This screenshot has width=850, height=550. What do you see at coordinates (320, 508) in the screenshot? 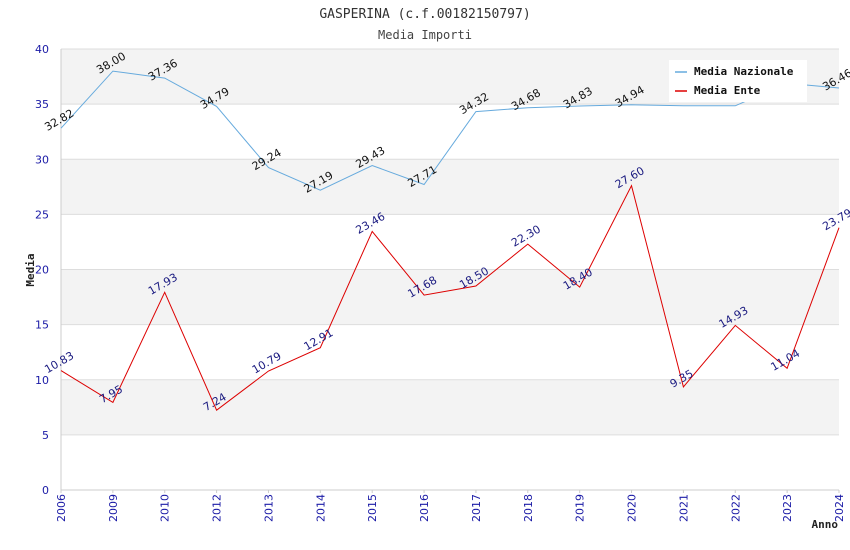
I see `x-tick-2014: 2014` at bounding box center [320, 508].